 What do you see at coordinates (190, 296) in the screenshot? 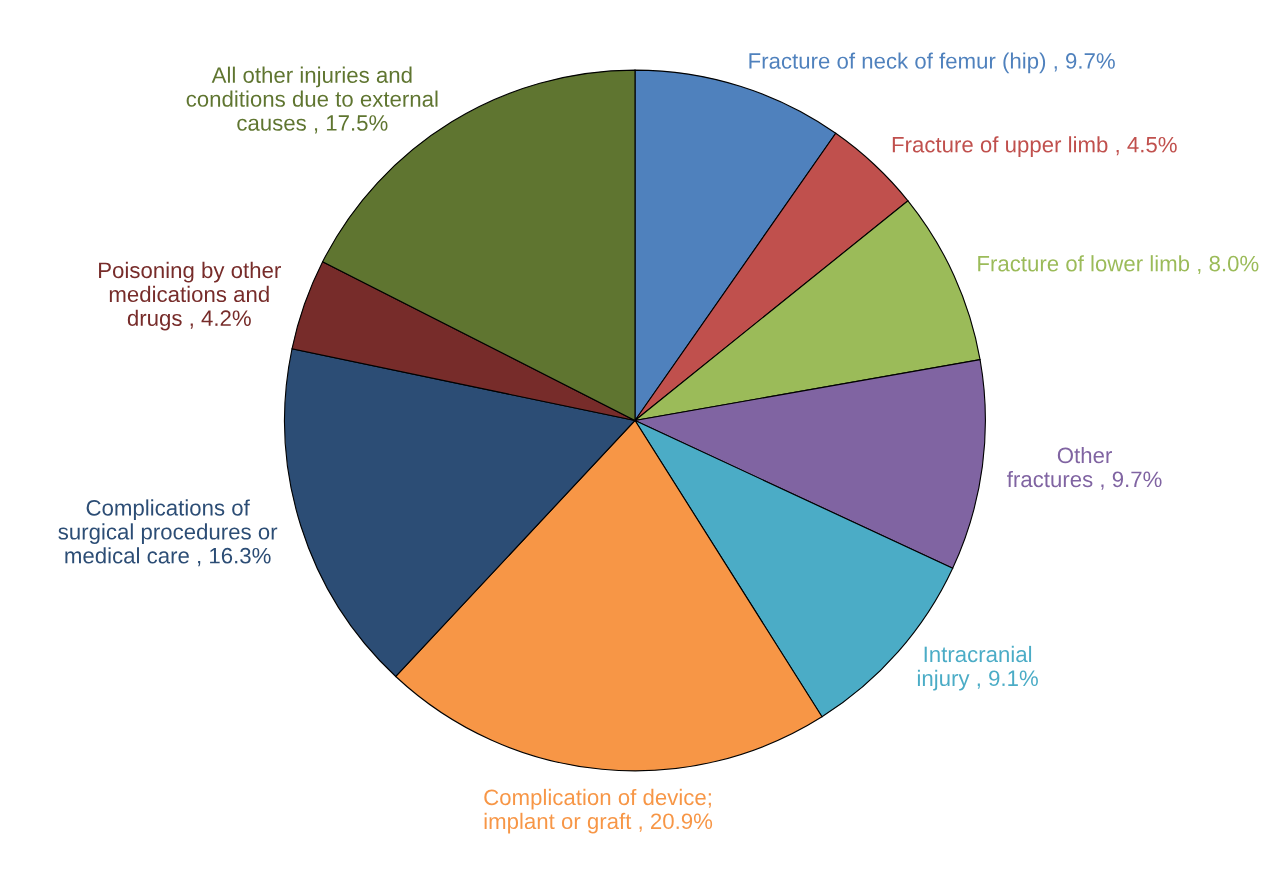
I see `slice-label: Poisoning by other medications and drugs , 4.2%` at bounding box center [190, 296].